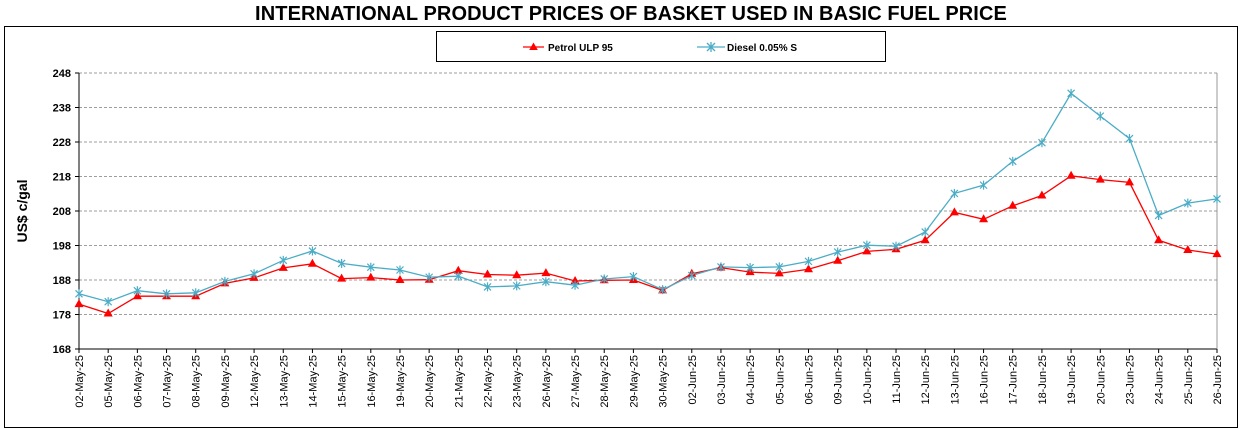 The image size is (1246, 429). I want to click on legend: Petrol ULP 95 Diesel 0.05% S, so click(661, 46).